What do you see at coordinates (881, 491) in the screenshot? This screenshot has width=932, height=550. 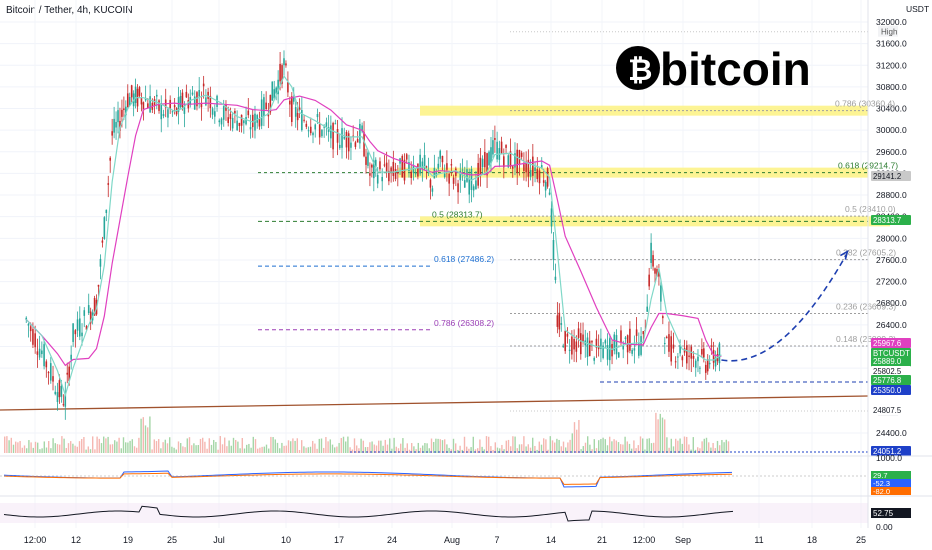 I see `macd-badge-text: -82.0` at bounding box center [881, 491].